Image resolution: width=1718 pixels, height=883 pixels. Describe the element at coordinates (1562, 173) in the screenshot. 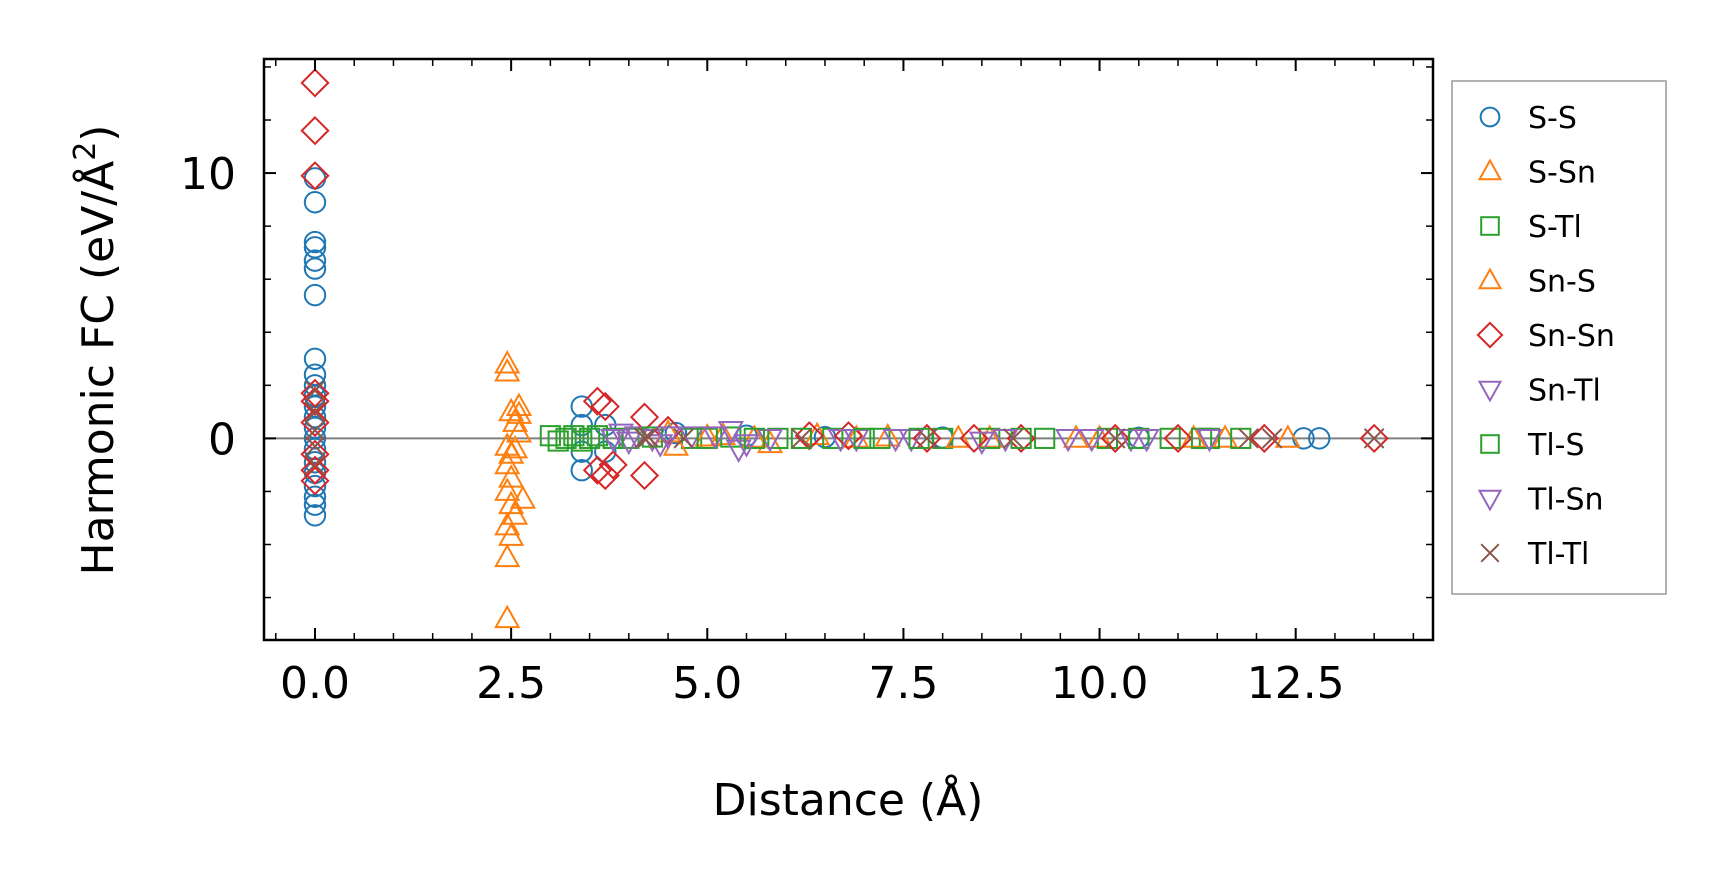

I see `legend-label: S-Sn` at that location.